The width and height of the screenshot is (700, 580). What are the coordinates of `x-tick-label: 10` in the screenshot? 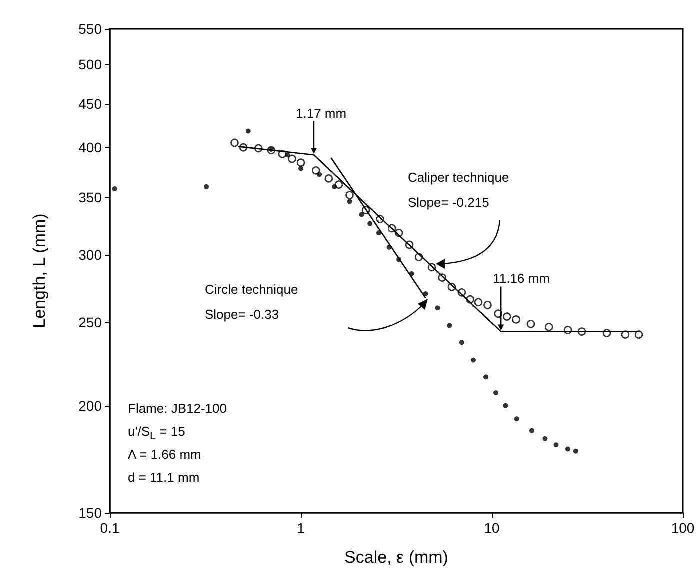 It's located at (492, 528).